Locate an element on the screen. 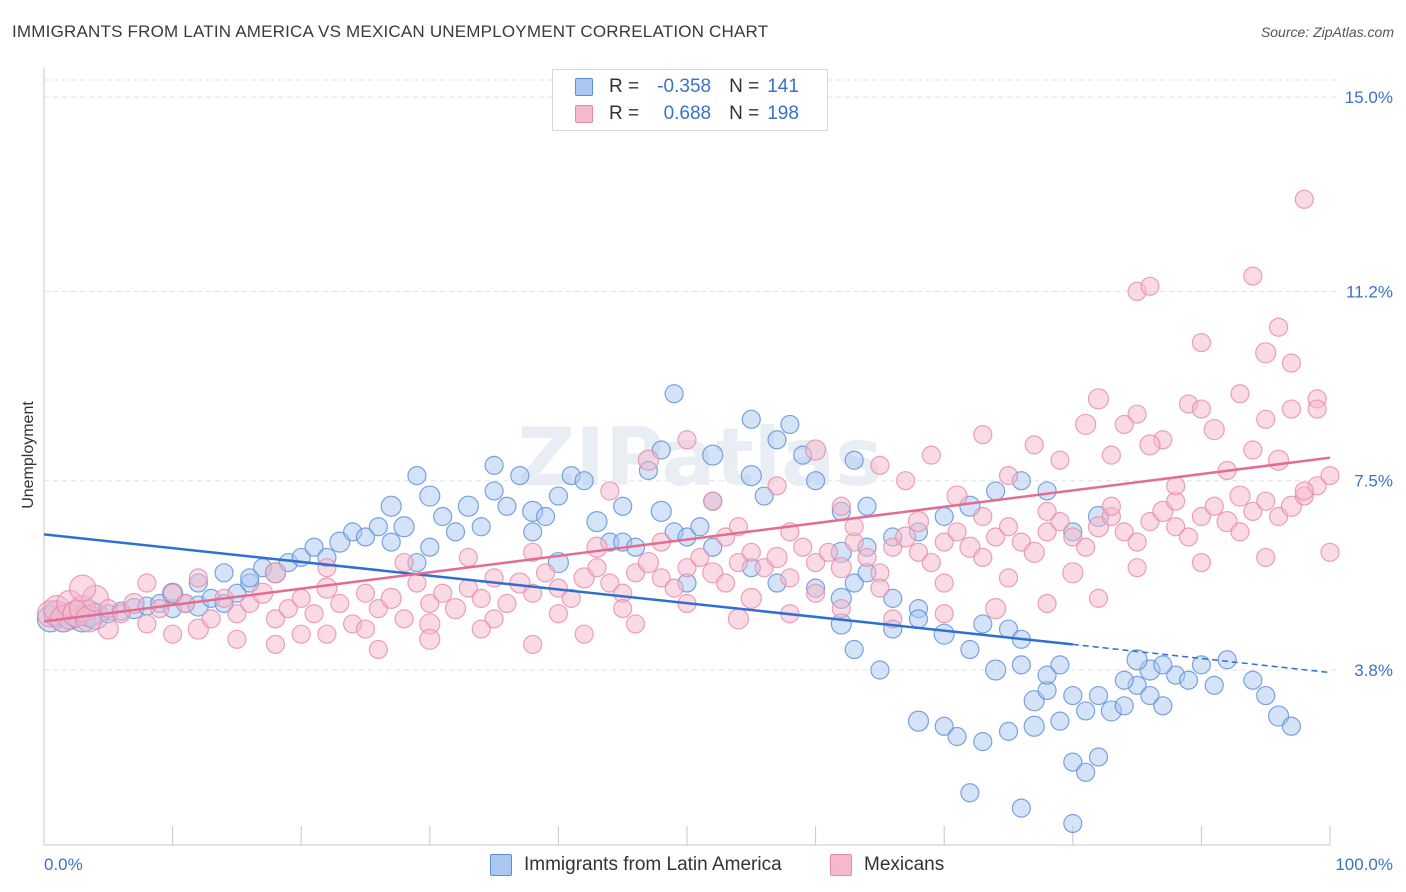 This screenshot has width=1406, height=892. watermark: ZIPatlas is located at coordinates (700, 457).